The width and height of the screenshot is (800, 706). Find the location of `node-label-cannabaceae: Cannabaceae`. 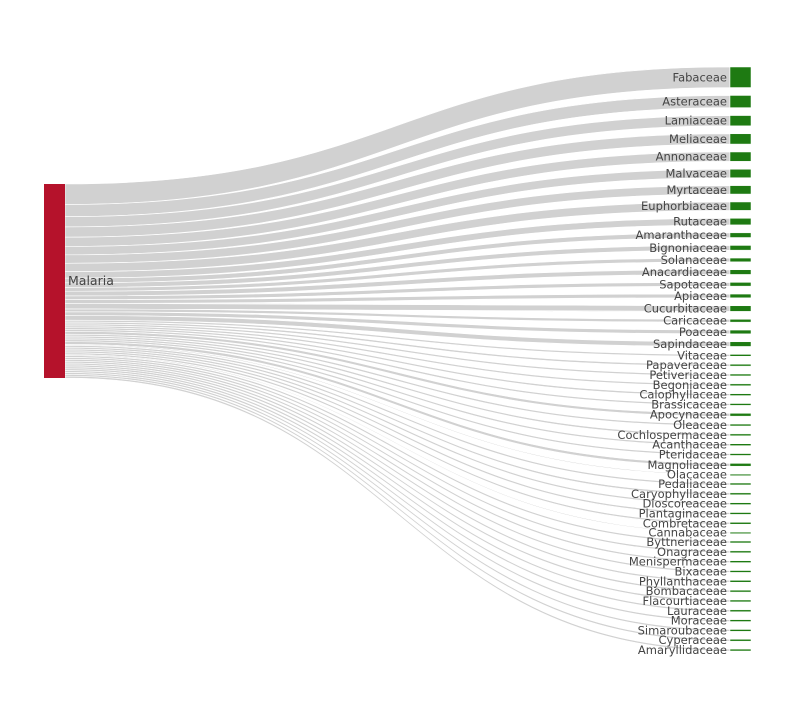

node-label-cannabaceae: Cannabaceae is located at coordinates (687, 533).